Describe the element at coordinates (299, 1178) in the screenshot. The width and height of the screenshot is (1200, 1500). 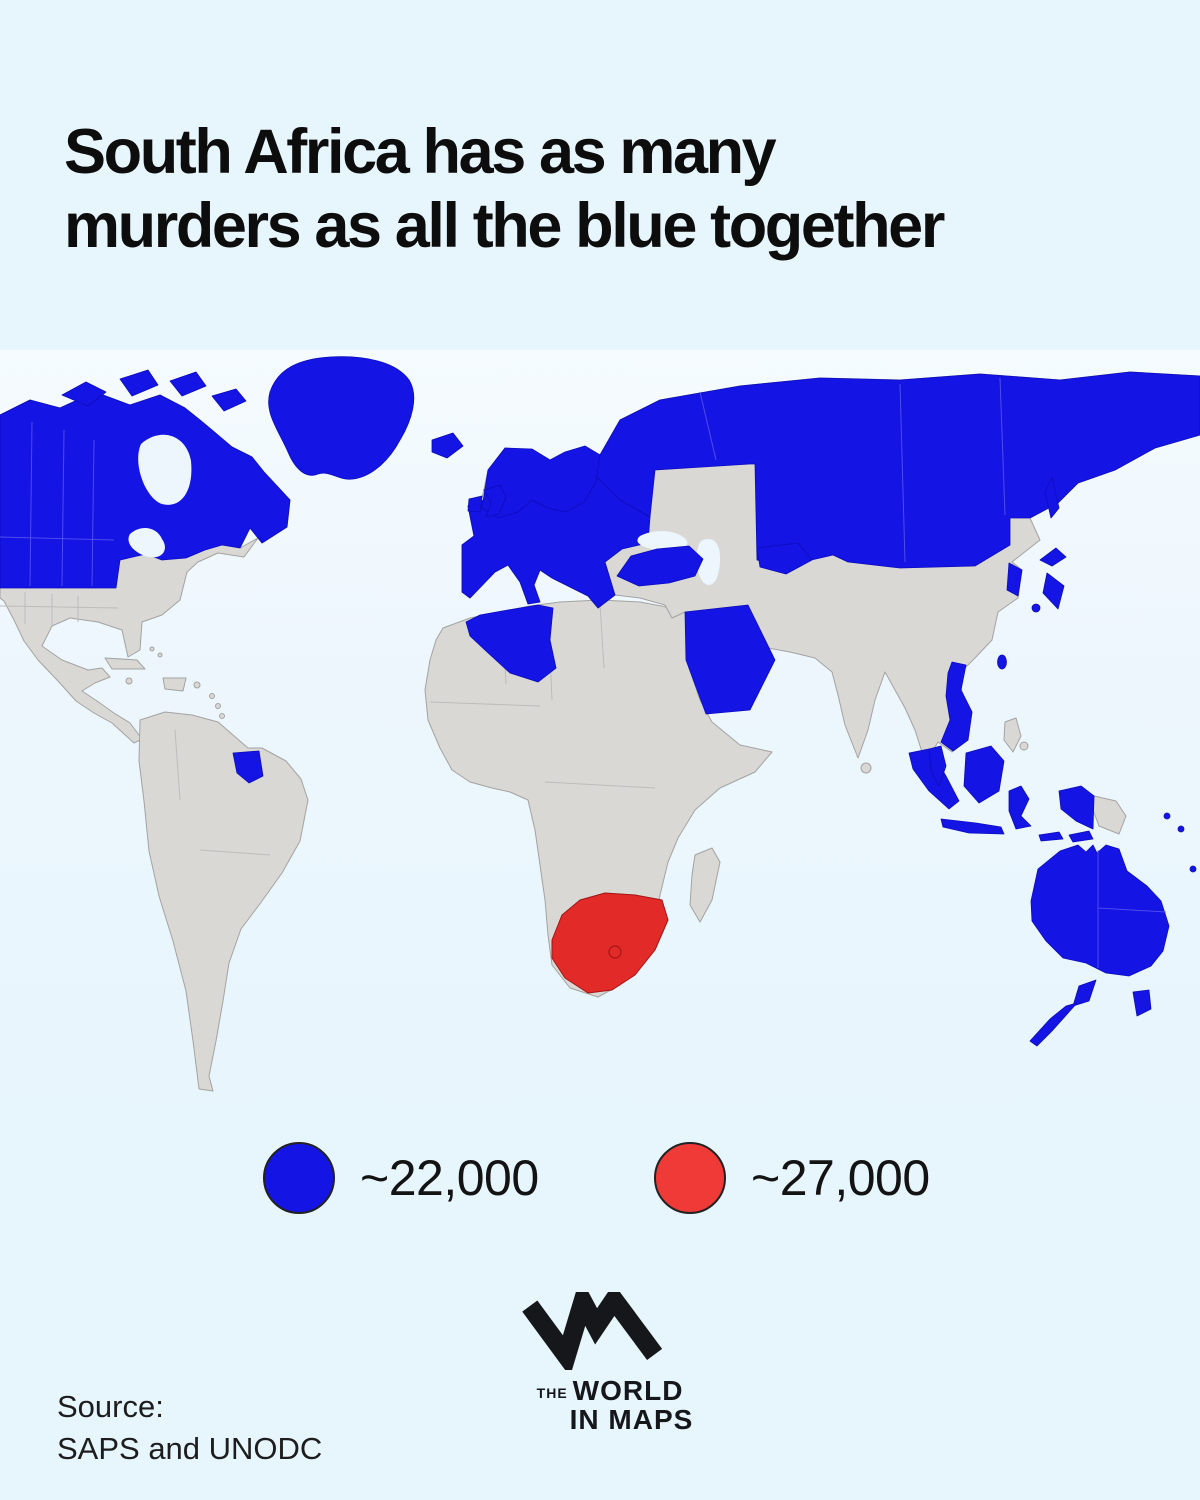
I see `blue-circle-icon` at that location.